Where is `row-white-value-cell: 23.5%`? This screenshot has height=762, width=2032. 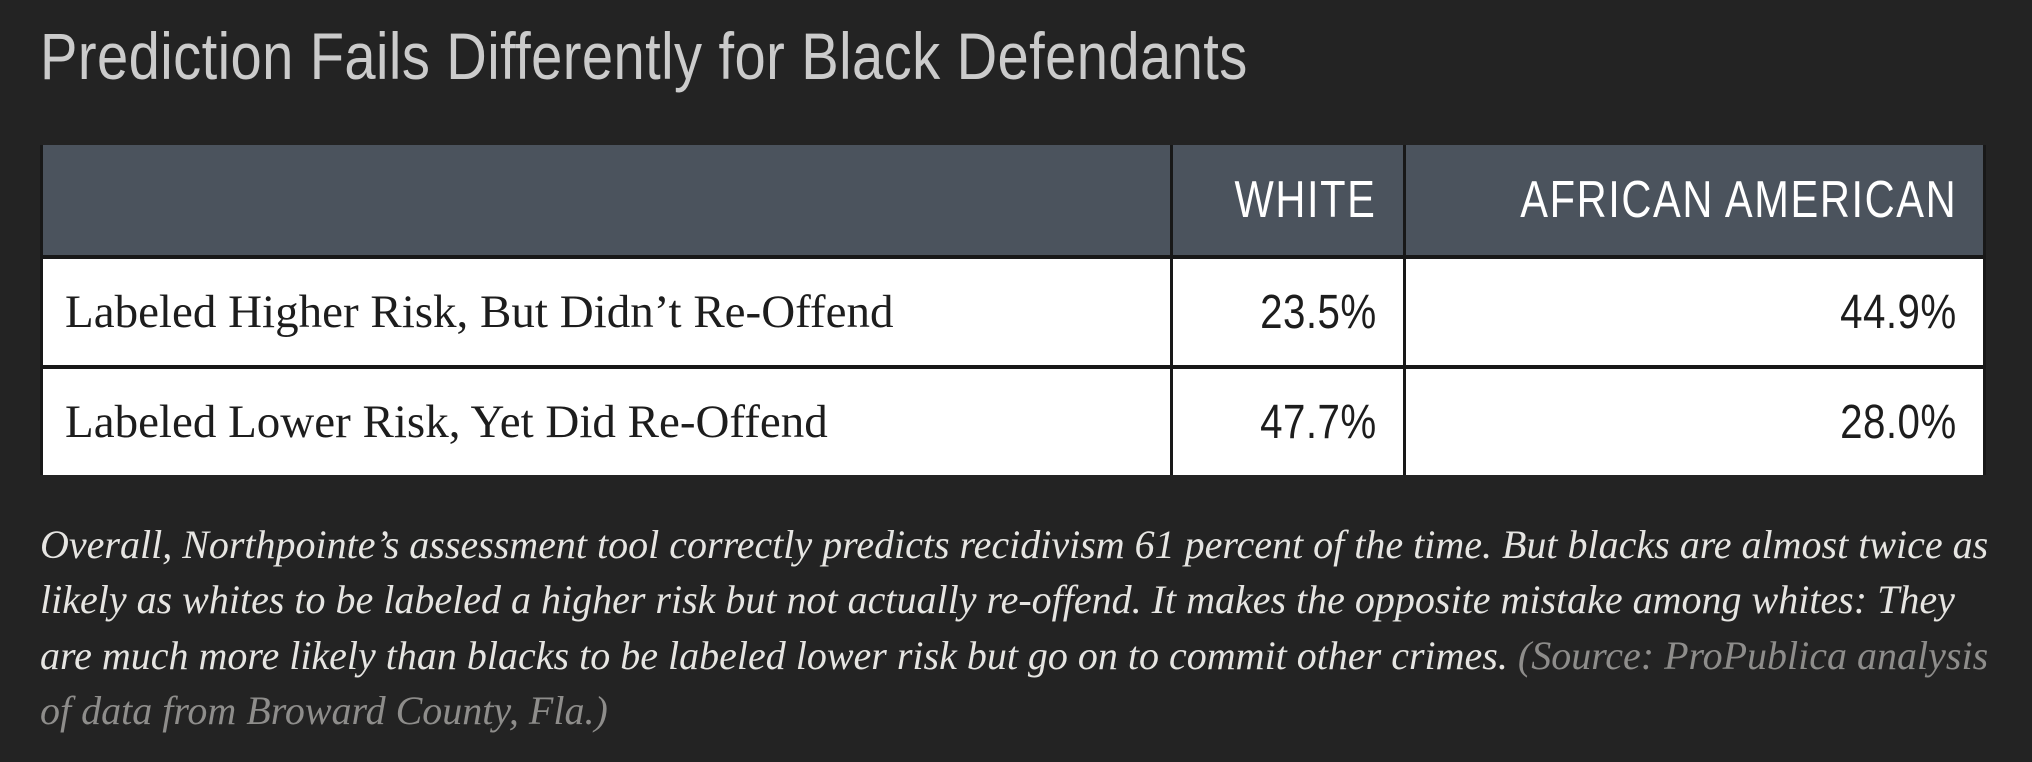
row-white-value-cell: 23.5% is located at coordinates (1286, 312).